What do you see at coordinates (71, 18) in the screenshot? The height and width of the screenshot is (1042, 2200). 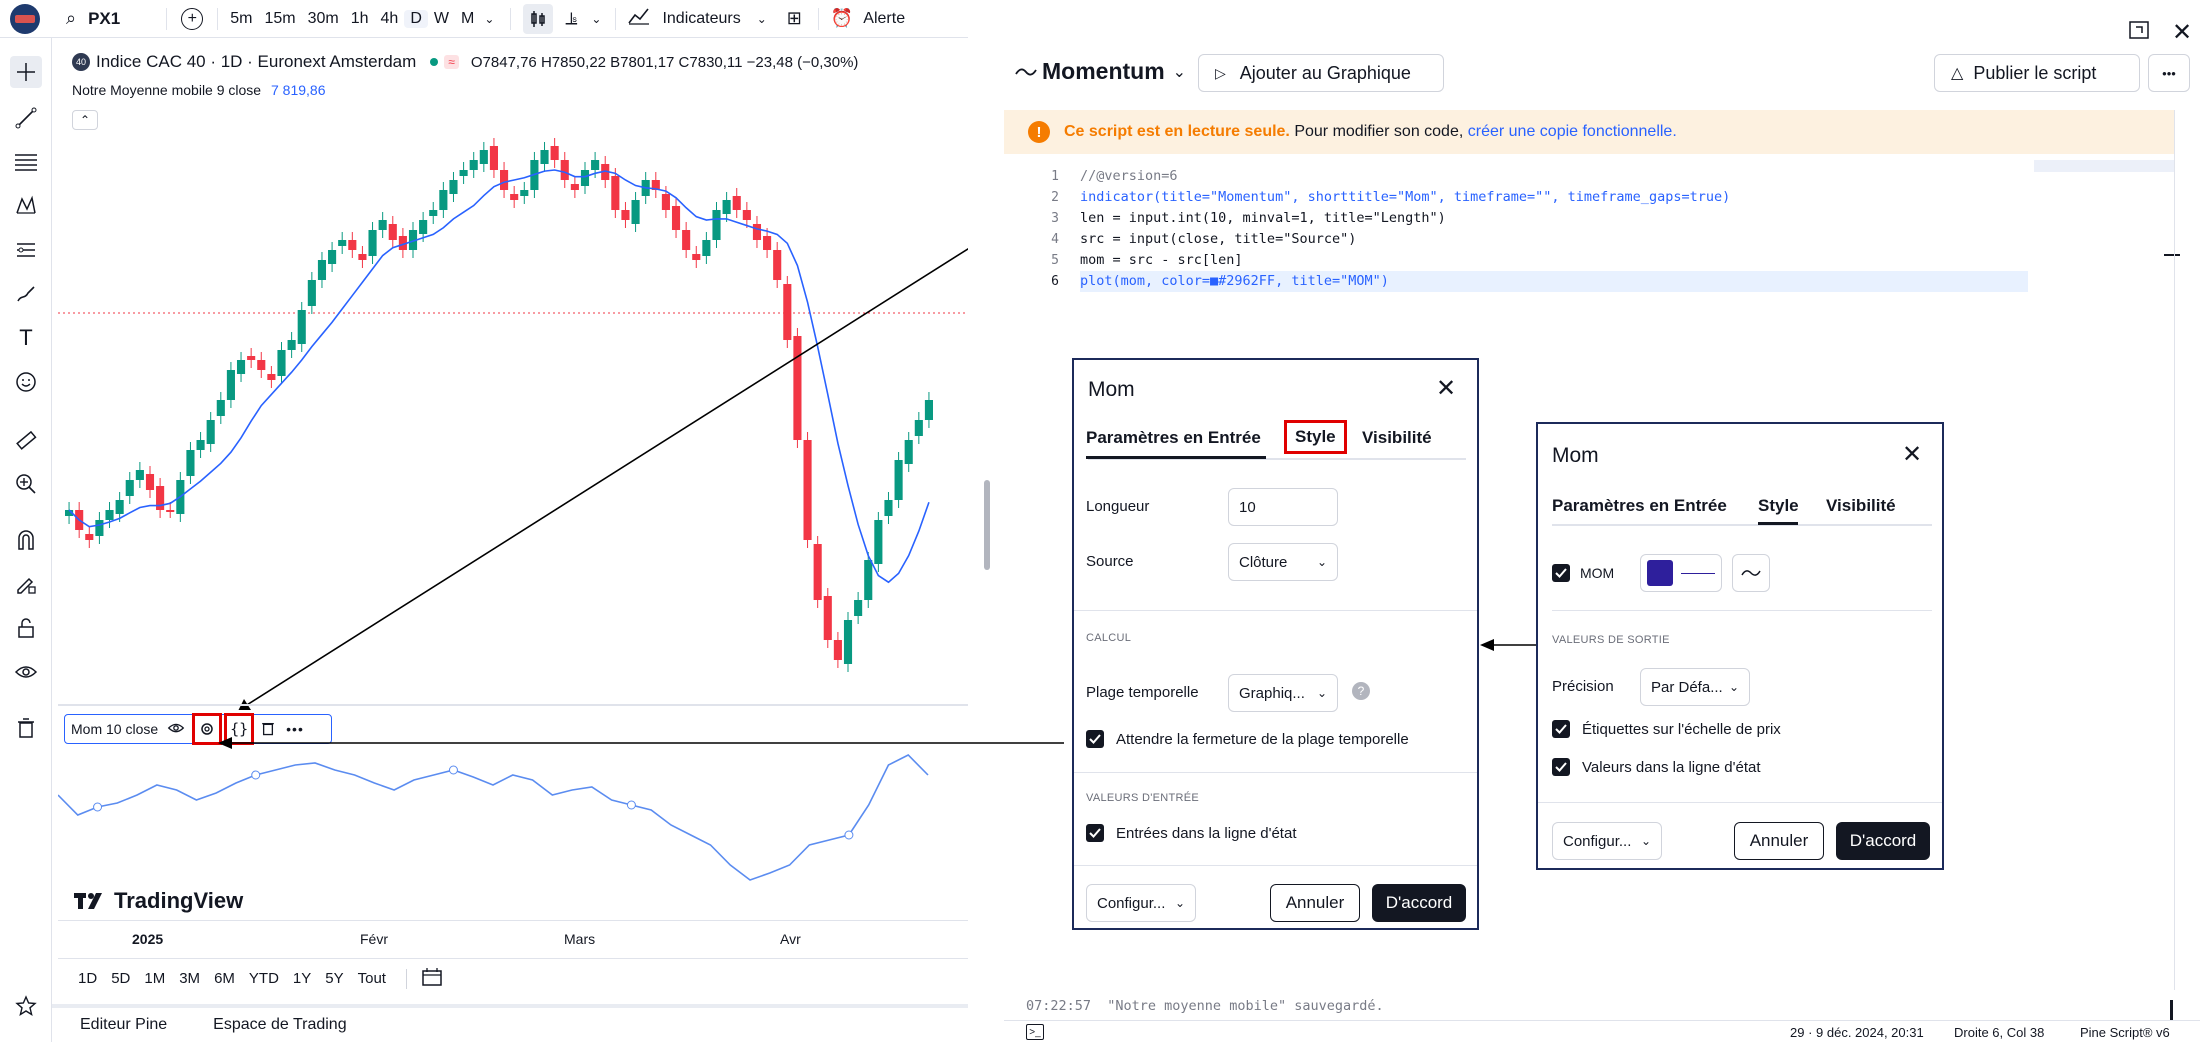 I see `search-icon: ⌕` at bounding box center [71, 18].